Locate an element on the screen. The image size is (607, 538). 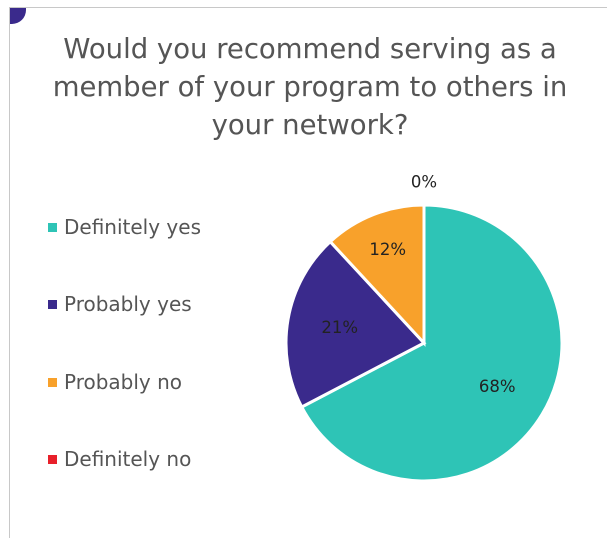
legend-item-probably-yes: Probably yes is located at coordinates (120, 304).